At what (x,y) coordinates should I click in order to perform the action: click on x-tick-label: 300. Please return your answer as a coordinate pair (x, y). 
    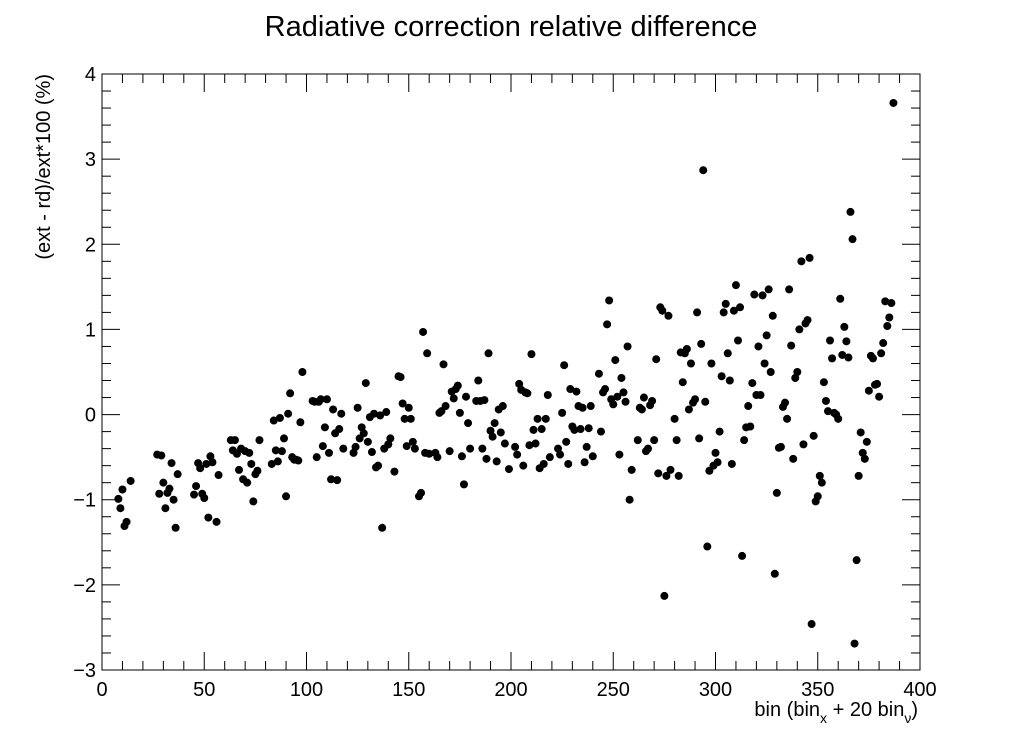
    Looking at the image, I should click on (715, 690).